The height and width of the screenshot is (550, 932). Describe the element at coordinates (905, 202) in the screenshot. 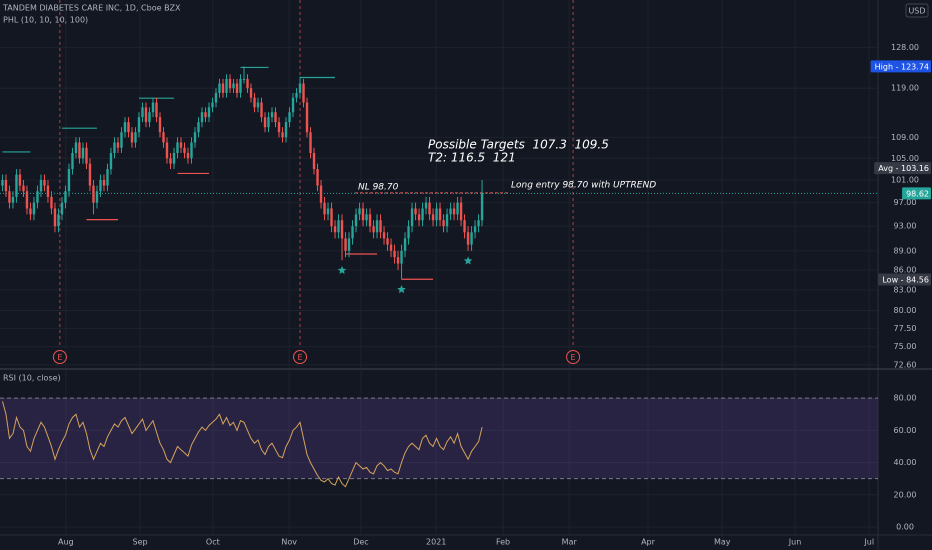

I see `y-tick-label: 97.00` at that location.